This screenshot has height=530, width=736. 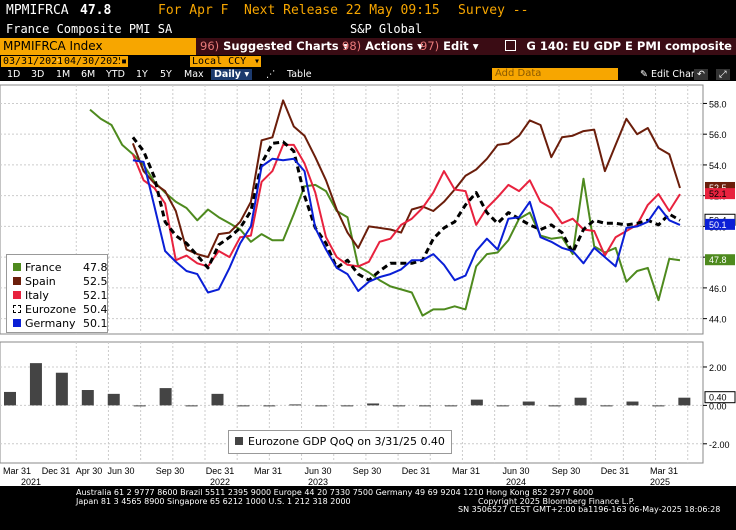 I want to click on period-max: Max, so click(x=194, y=74).